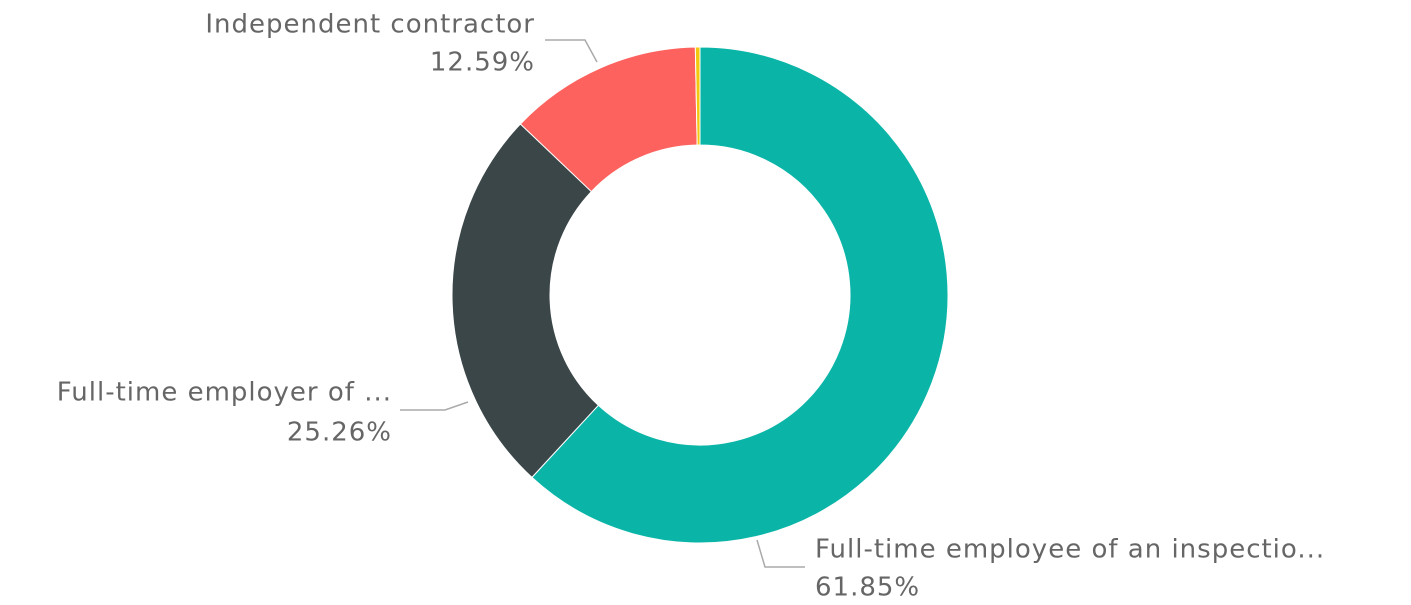  What do you see at coordinates (482, 63) in the screenshot?
I see `slice-value-label: 12.59%` at bounding box center [482, 63].